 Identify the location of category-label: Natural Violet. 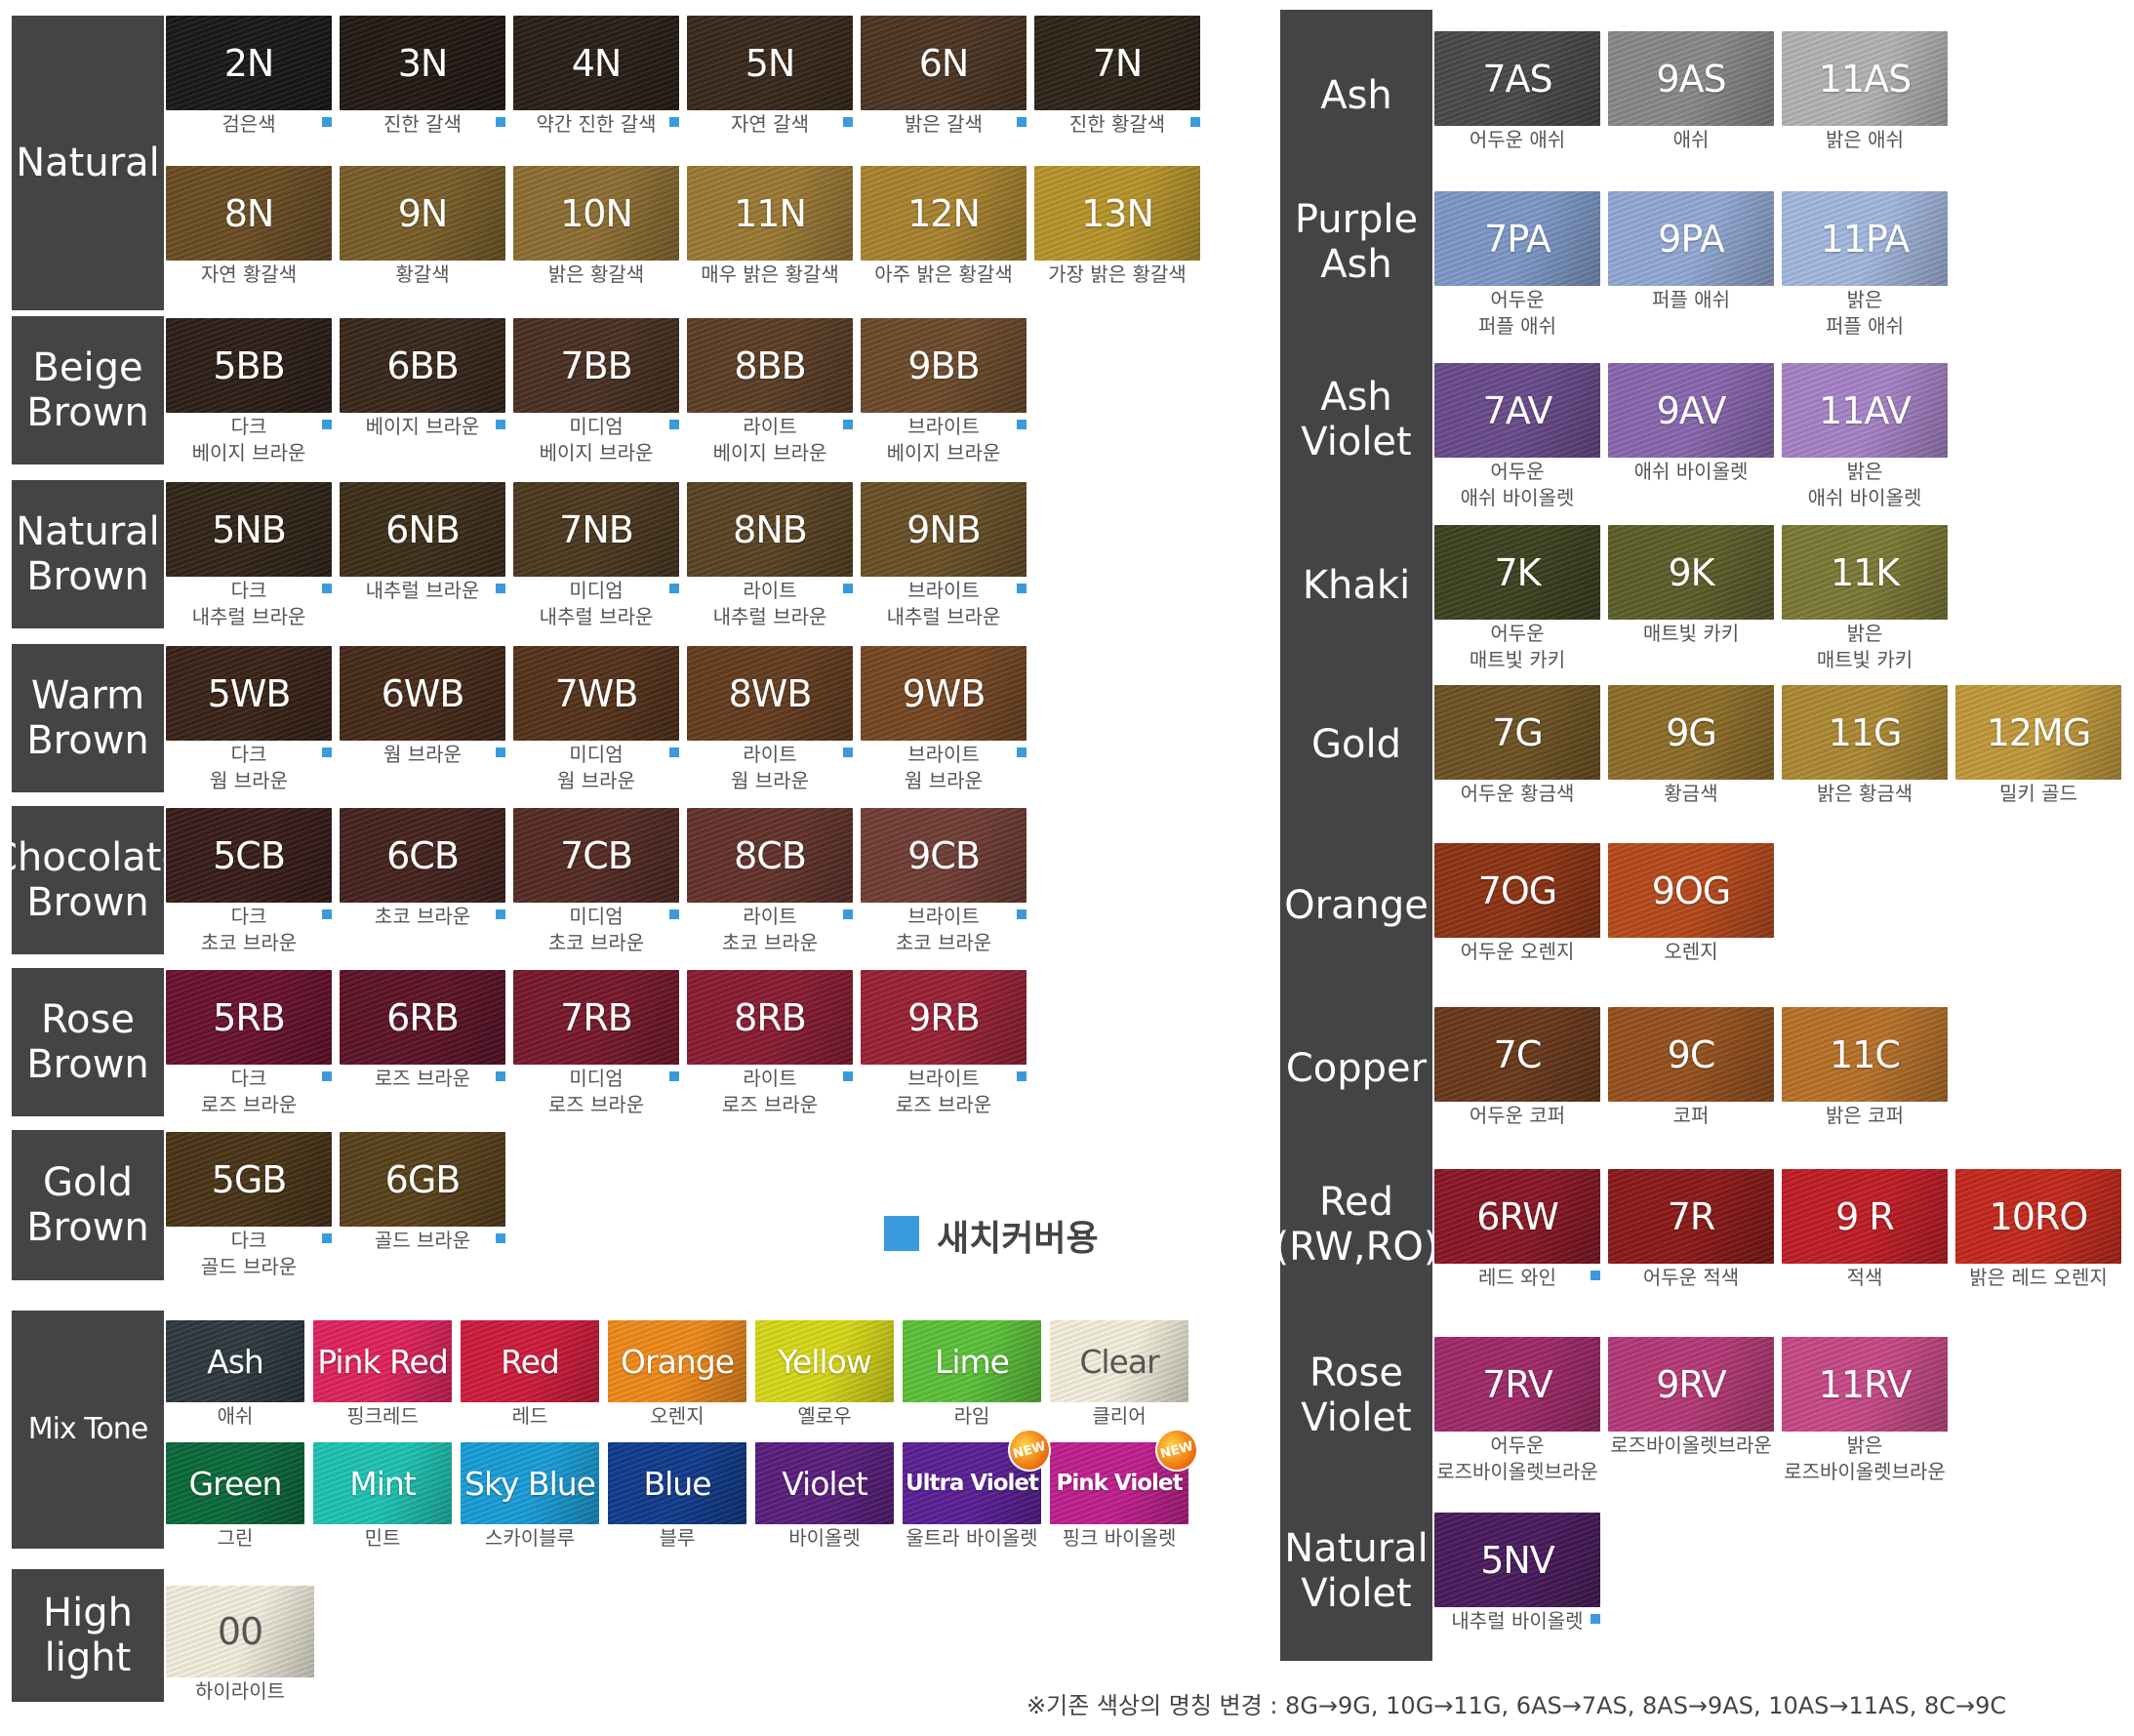
(1356, 1571).